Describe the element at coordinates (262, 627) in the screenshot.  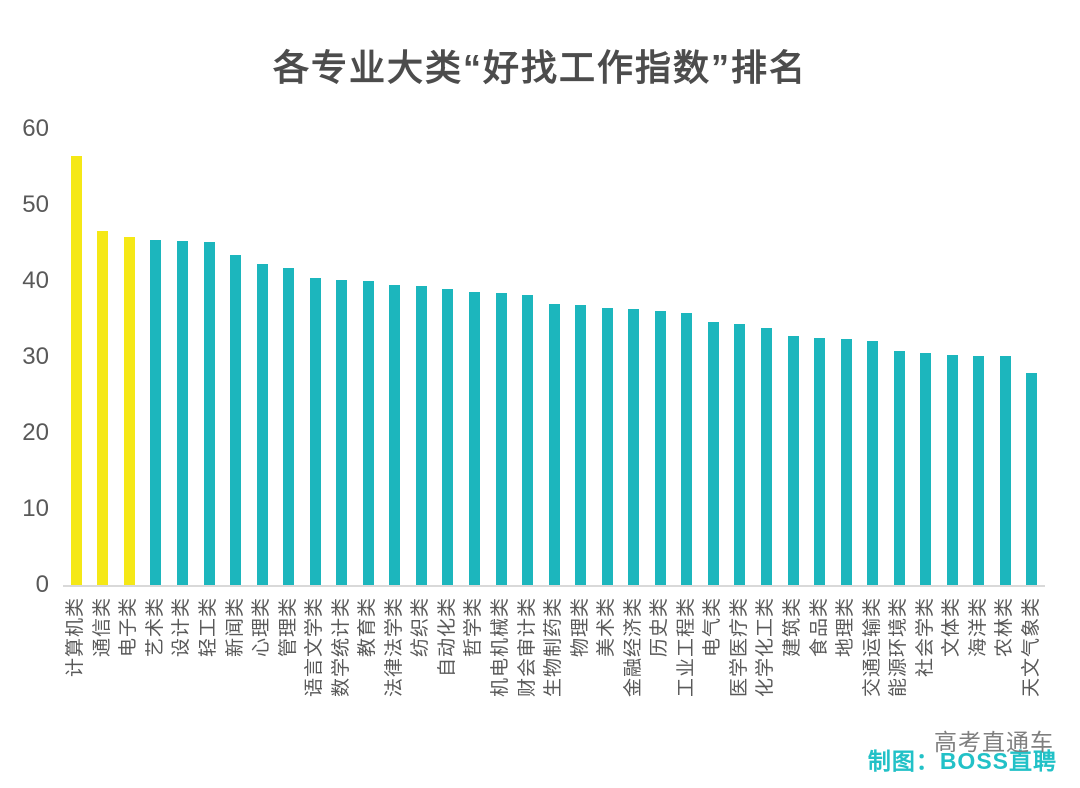
I see `x-axis-label: 心理类` at that location.